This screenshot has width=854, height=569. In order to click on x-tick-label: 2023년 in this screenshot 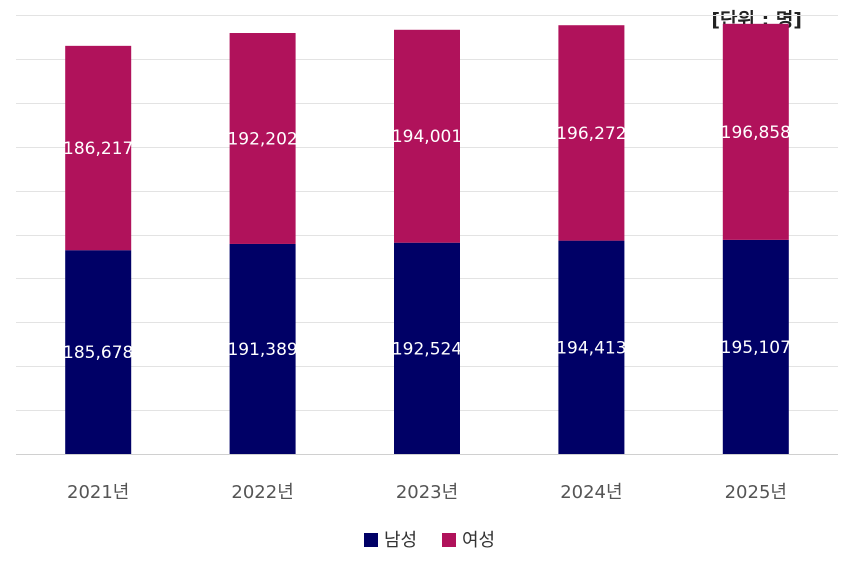, I will do `click(427, 492)`.